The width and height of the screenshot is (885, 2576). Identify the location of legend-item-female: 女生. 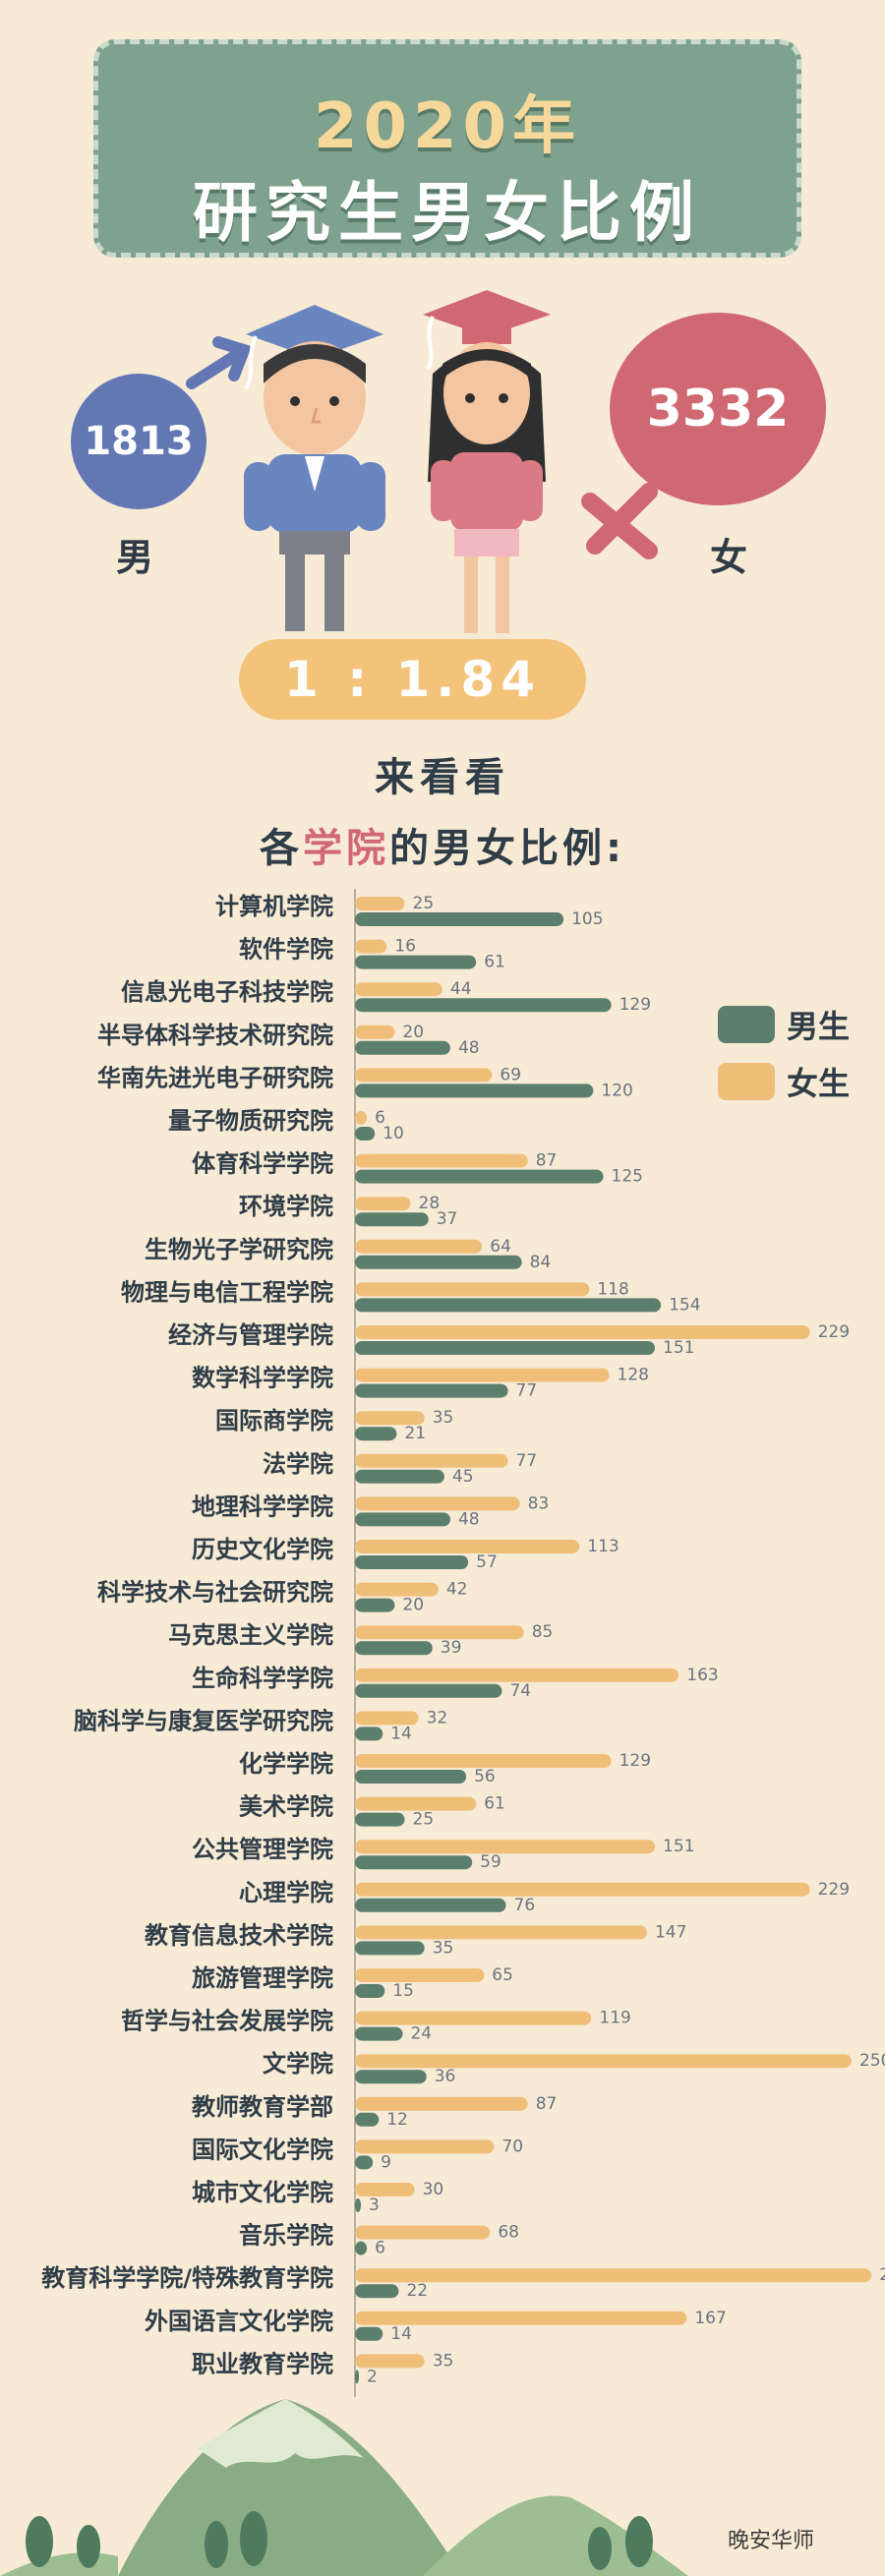
(784, 1081).